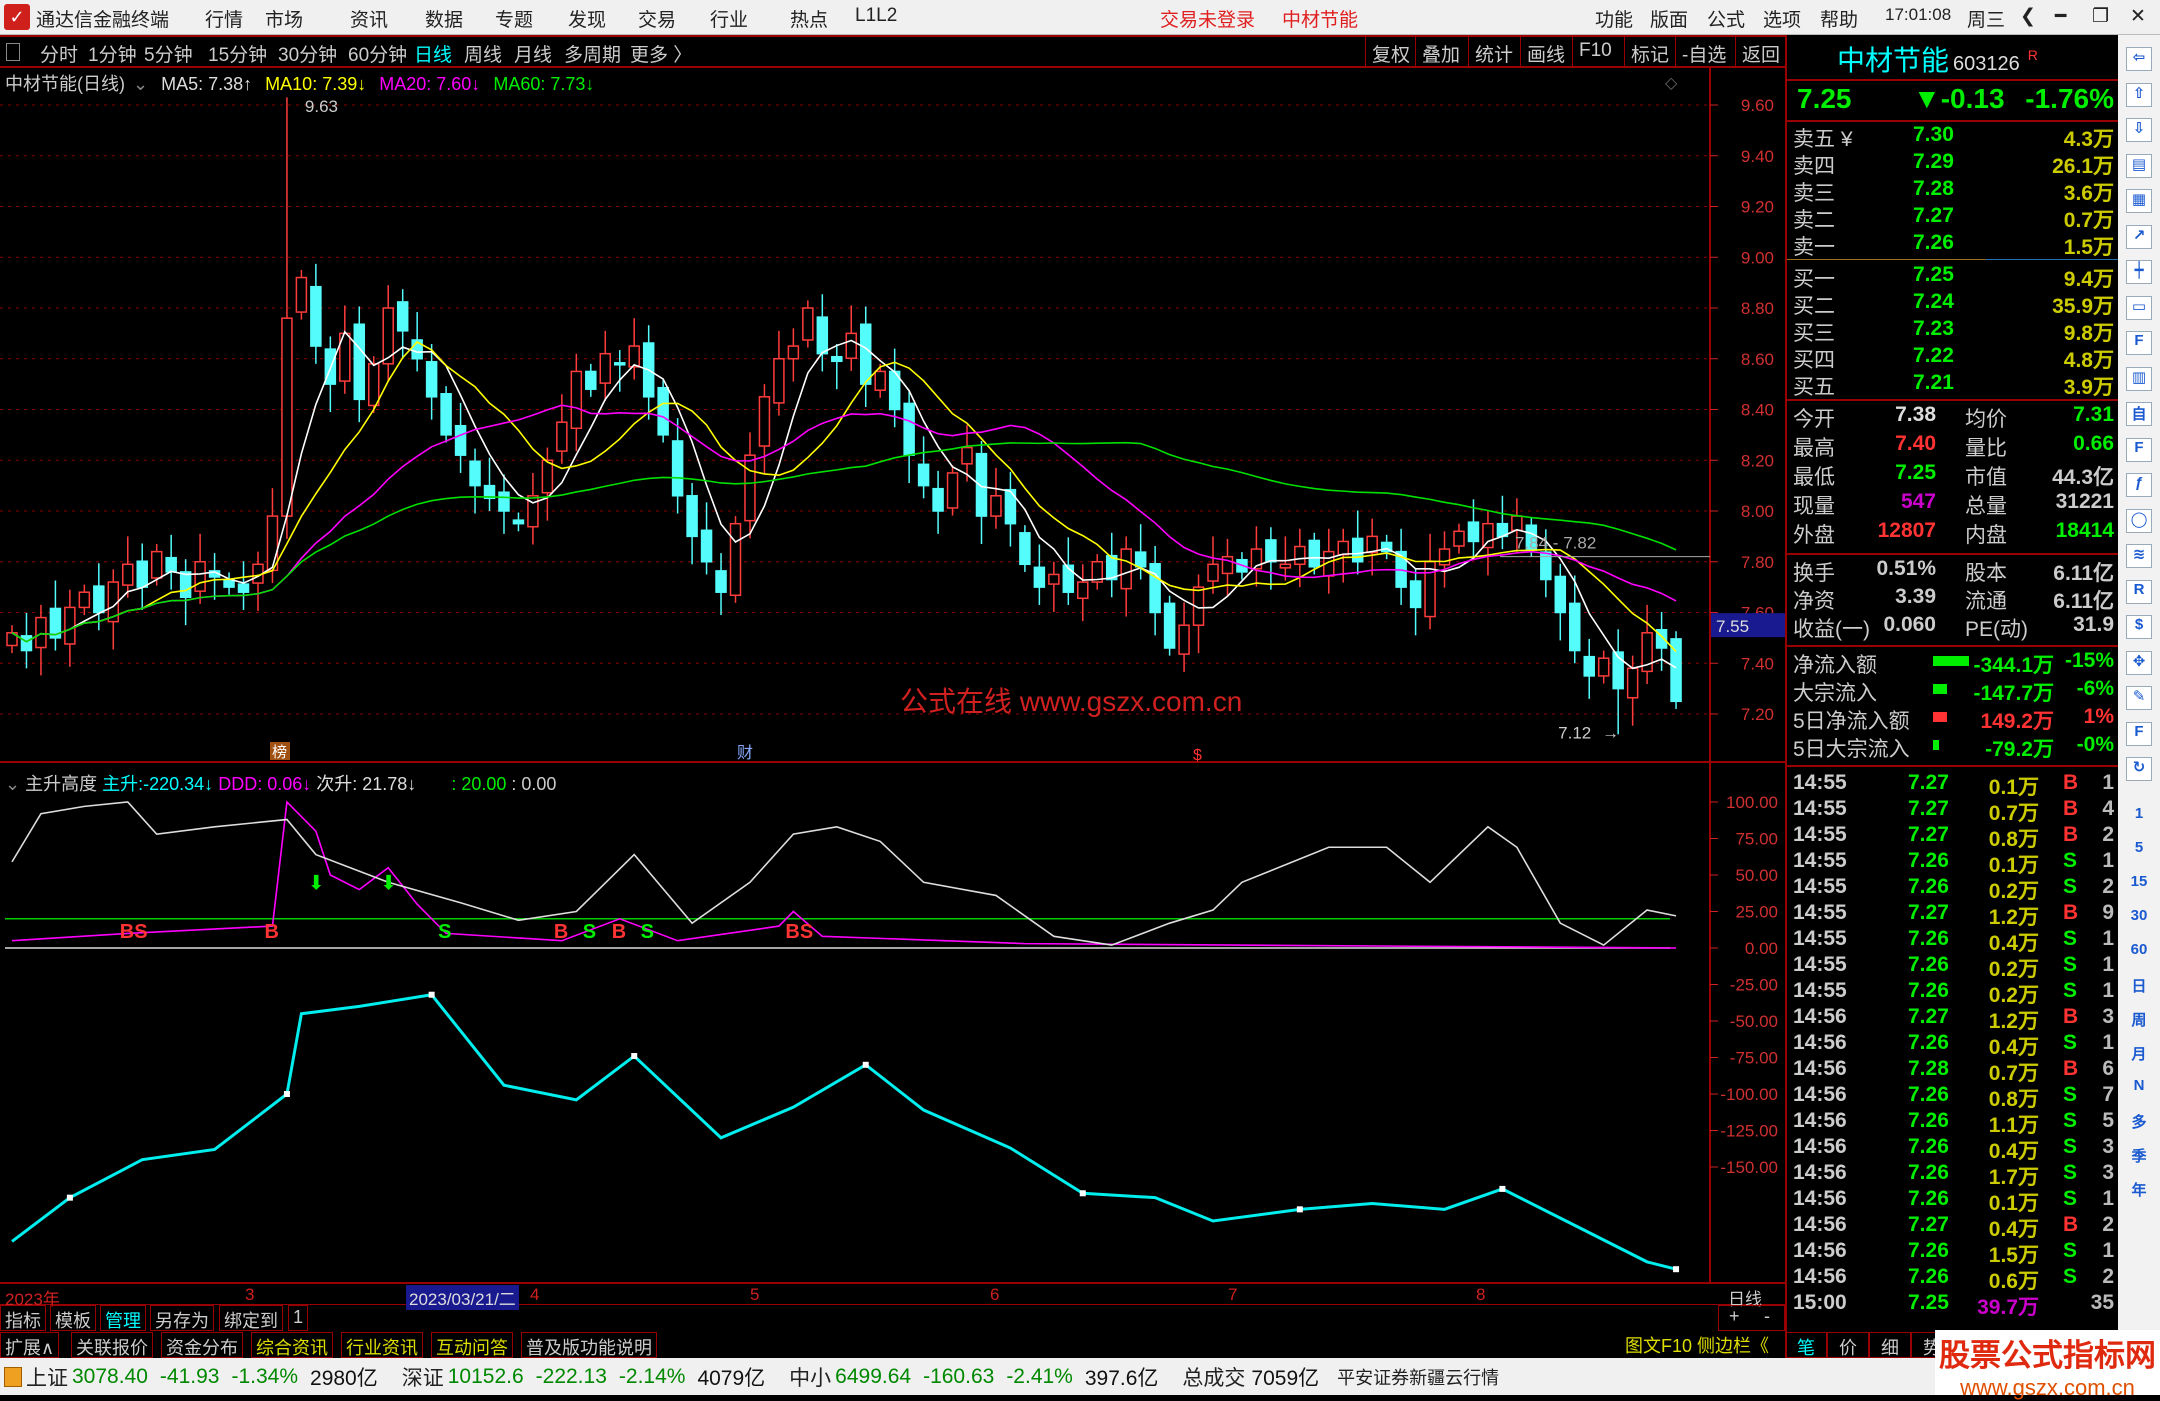 This screenshot has height=1401, width=2160. I want to click on wave-icon: ≋, so click(2139, 556).